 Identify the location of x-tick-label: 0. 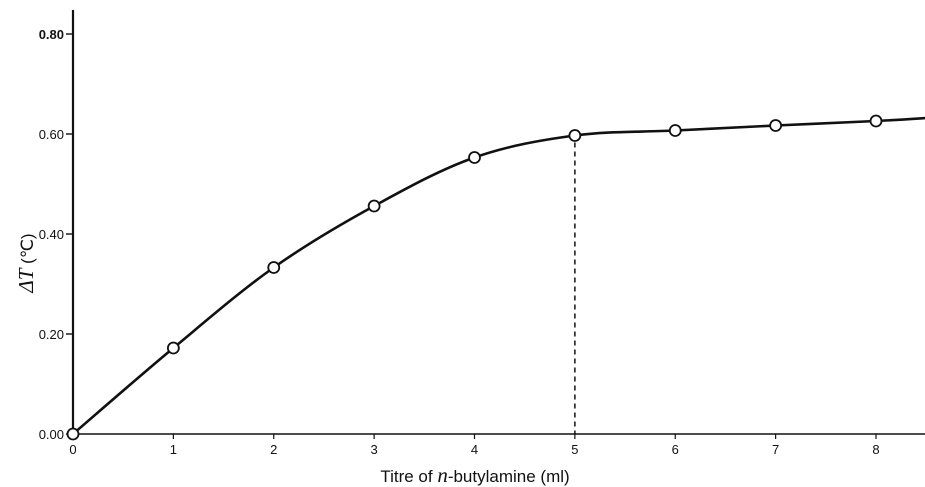
(72, 449).